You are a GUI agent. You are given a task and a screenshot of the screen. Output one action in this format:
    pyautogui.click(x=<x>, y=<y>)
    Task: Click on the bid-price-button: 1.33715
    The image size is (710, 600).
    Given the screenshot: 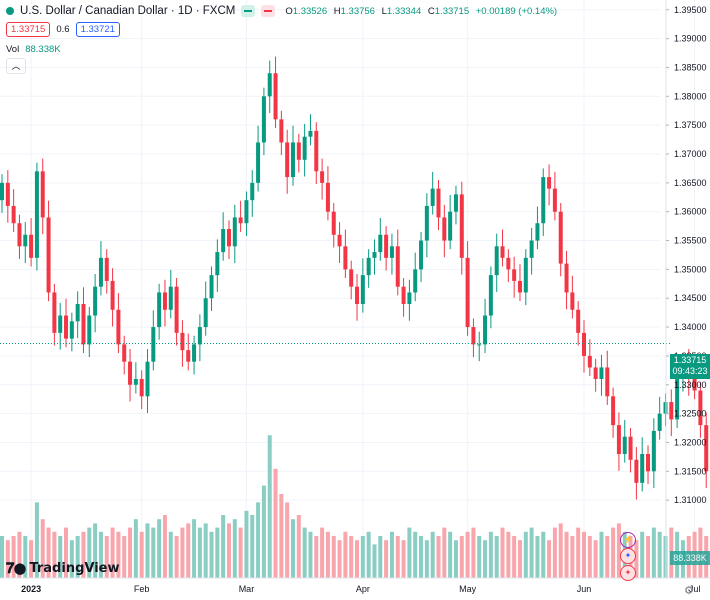 What is the action you would take?
    pyautogui.click(x=28, y=29)
    